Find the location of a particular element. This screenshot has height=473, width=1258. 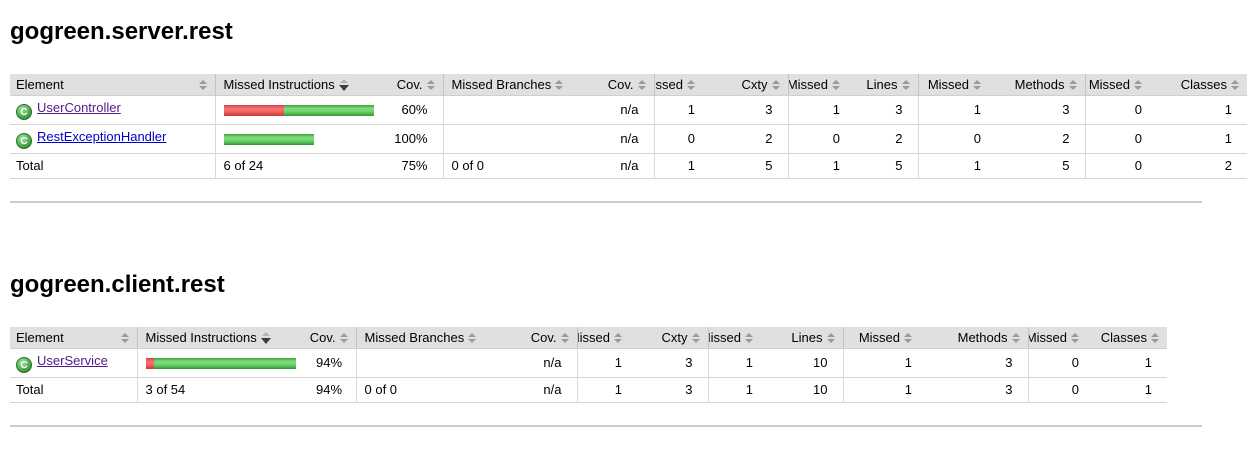

total-instruction-coverage-cell: 75% is located at coordinates (415, 166).